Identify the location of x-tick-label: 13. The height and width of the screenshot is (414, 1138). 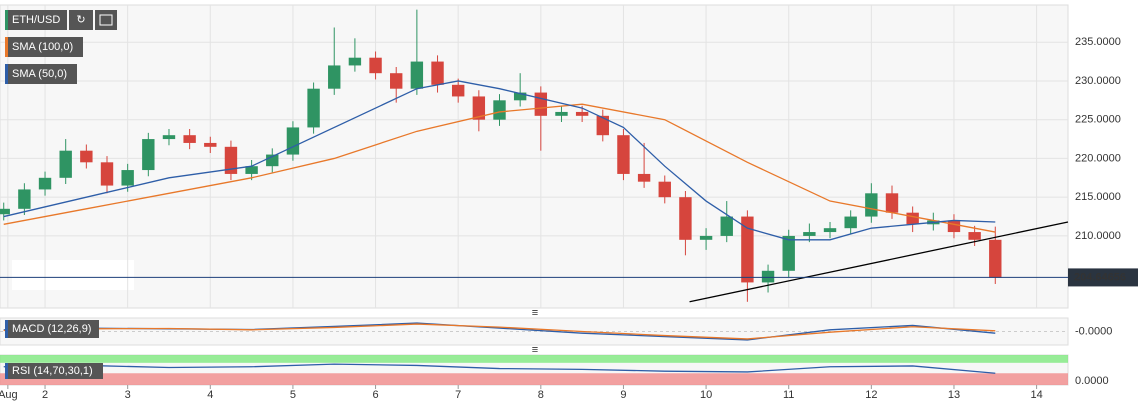
(954, 395).